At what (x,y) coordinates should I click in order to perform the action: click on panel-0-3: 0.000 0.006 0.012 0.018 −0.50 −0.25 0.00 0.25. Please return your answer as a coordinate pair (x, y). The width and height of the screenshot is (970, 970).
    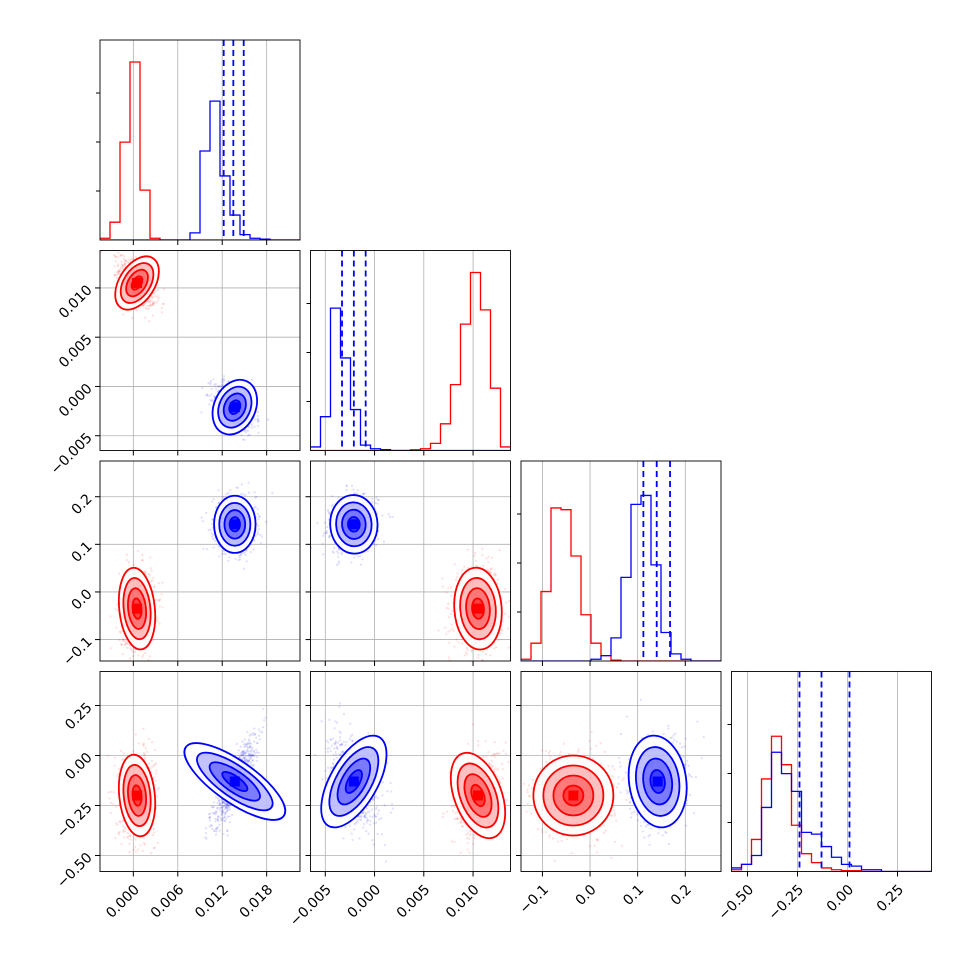
    Looking at the image, I should click on (177, 796).